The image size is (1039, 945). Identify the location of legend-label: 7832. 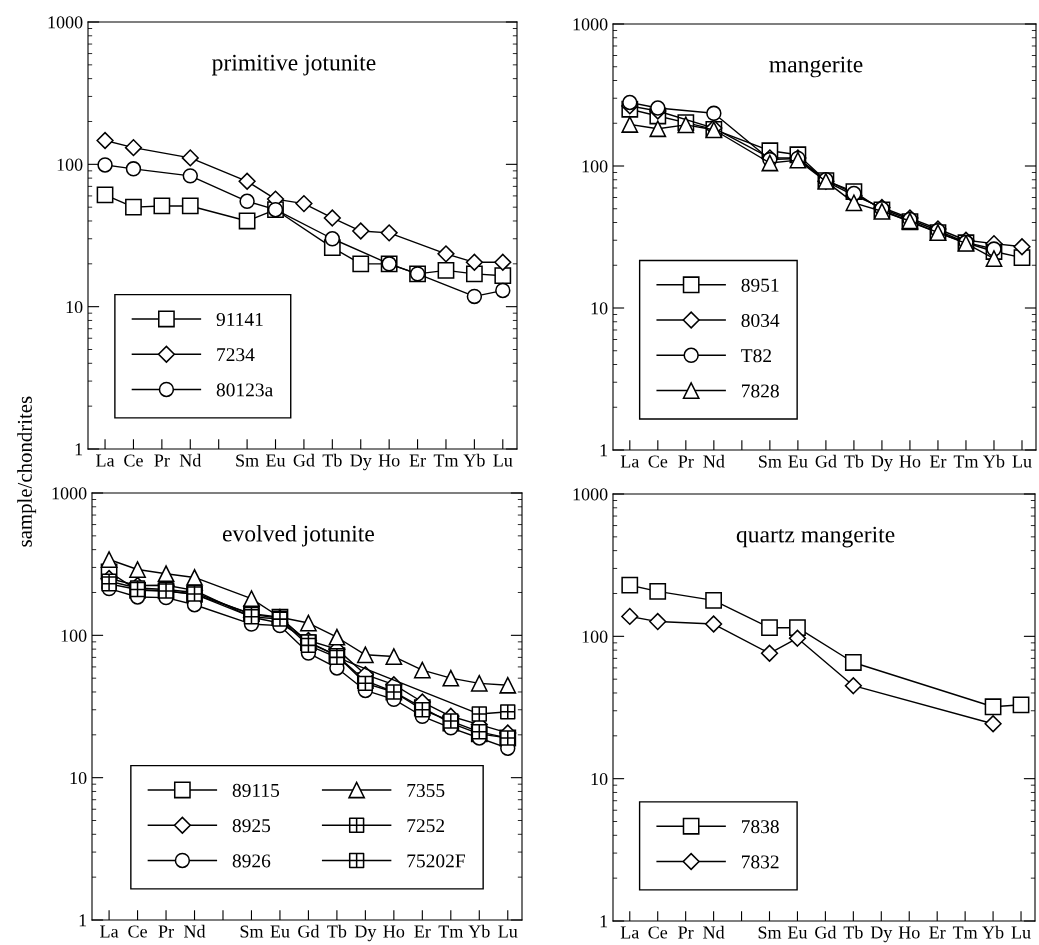
(760, 862).